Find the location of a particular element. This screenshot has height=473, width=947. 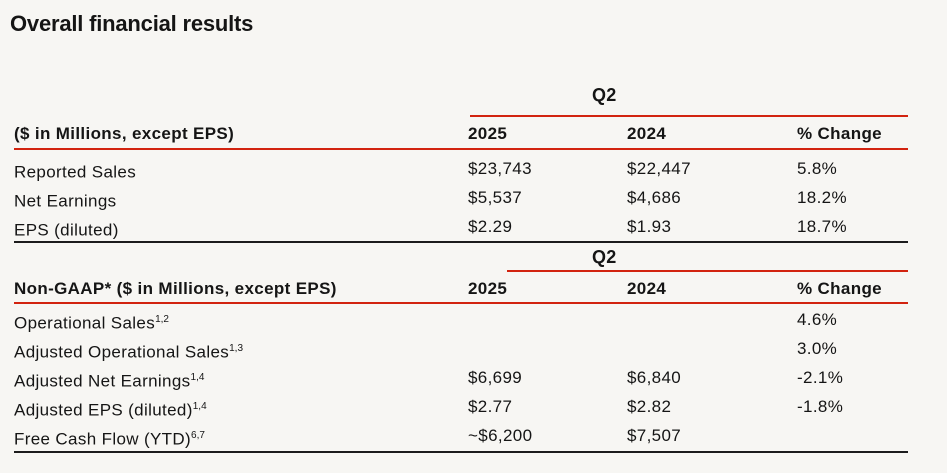

cell-change: 5.8% is located at coordinates (817, 168).